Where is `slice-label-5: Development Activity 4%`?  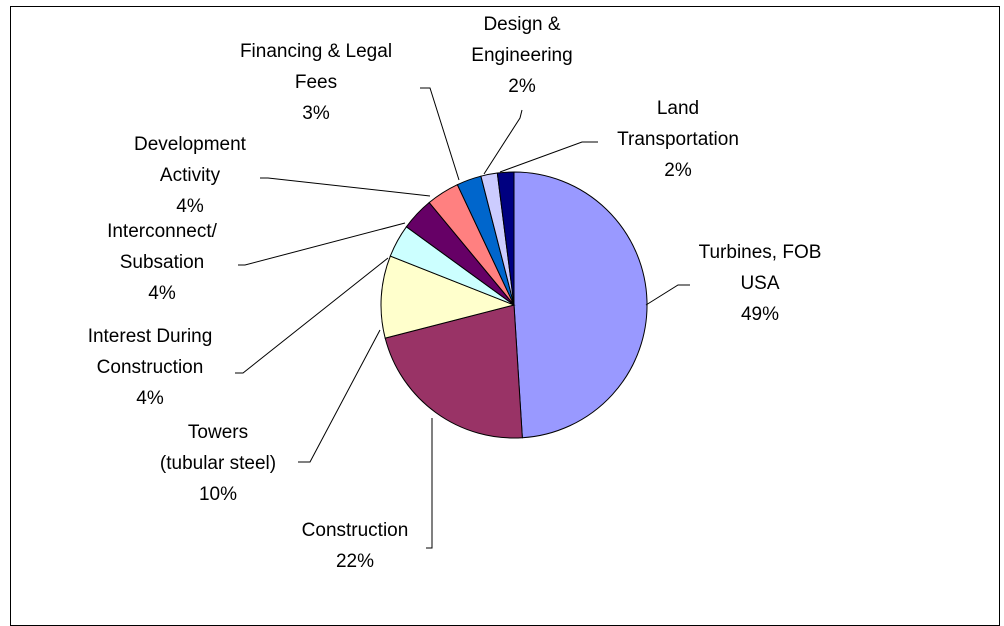
slice-label-5: Development Activity 4% is located at coordinates (190, 175).